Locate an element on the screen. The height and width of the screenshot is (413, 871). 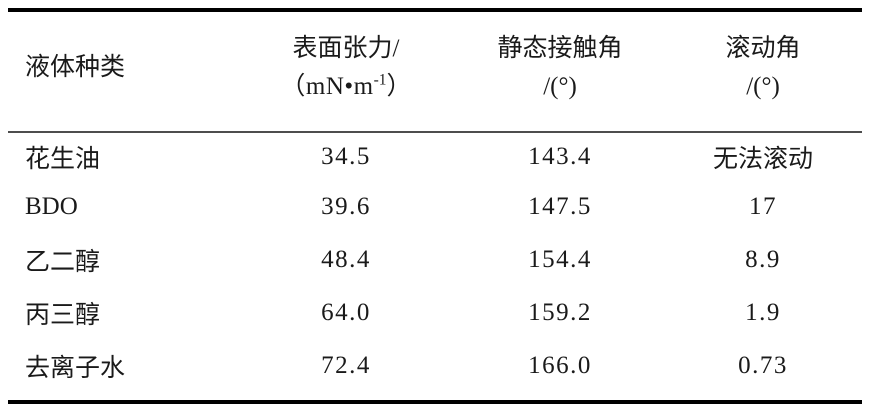
column-header-rolling-angle: 滚动角 /(°) is located at coordinates (763, 67).